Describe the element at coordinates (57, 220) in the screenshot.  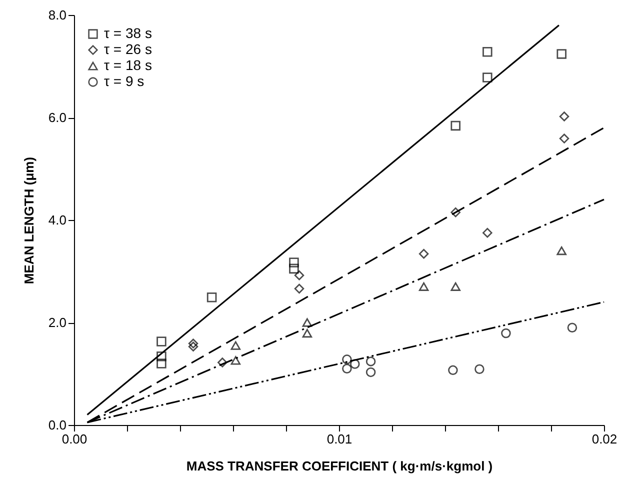
I see `y-tick-label: 4.0` at that location.